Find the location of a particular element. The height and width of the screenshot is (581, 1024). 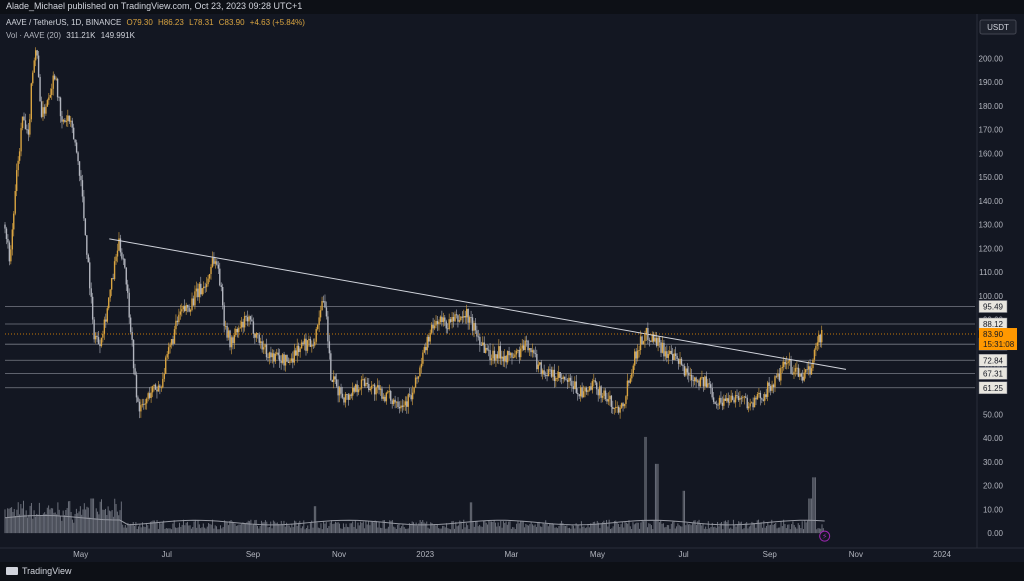

level-price-tag is located at coordinates (993, 388).